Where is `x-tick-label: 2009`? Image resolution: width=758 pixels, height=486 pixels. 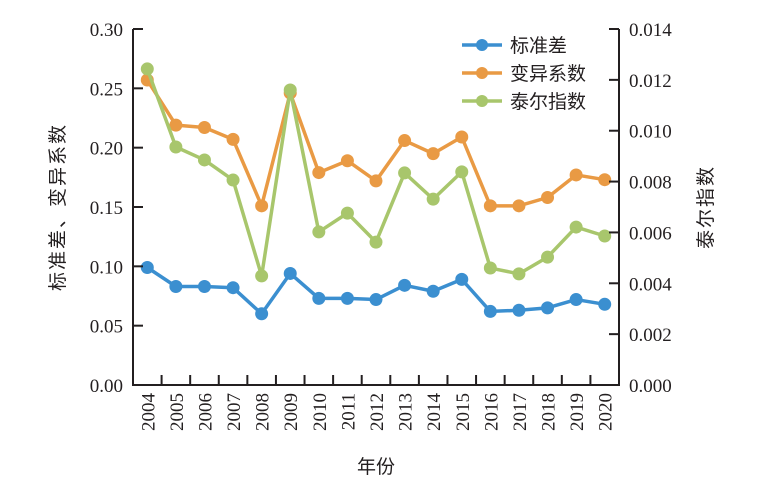
x-tick-label: 2009 is located at coordinates (291, 412).